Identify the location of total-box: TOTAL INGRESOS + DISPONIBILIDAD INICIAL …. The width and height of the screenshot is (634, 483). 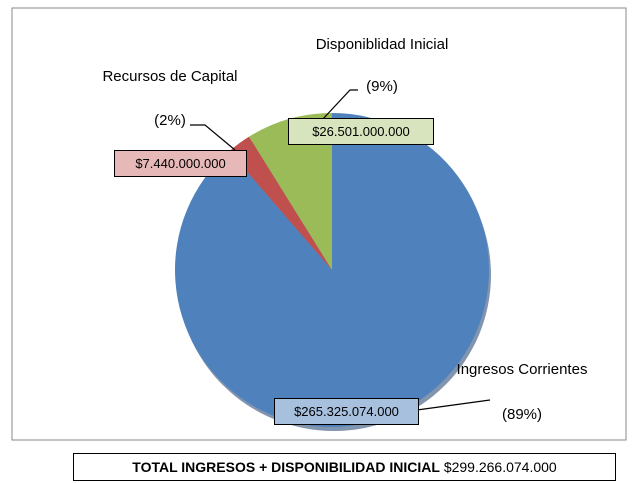
(344, 467).